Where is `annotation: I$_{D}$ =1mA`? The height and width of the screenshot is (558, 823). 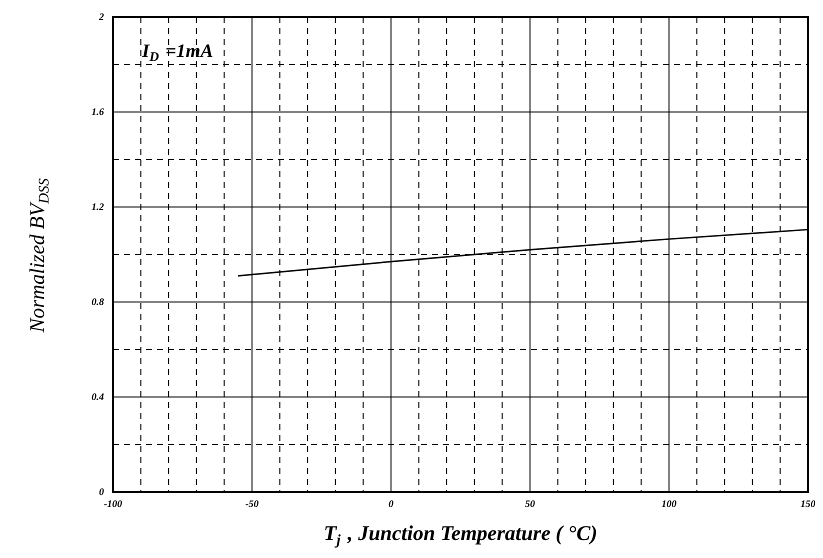 annotation: I$_{D}$ =1mA is located at coordinates (177, 52).